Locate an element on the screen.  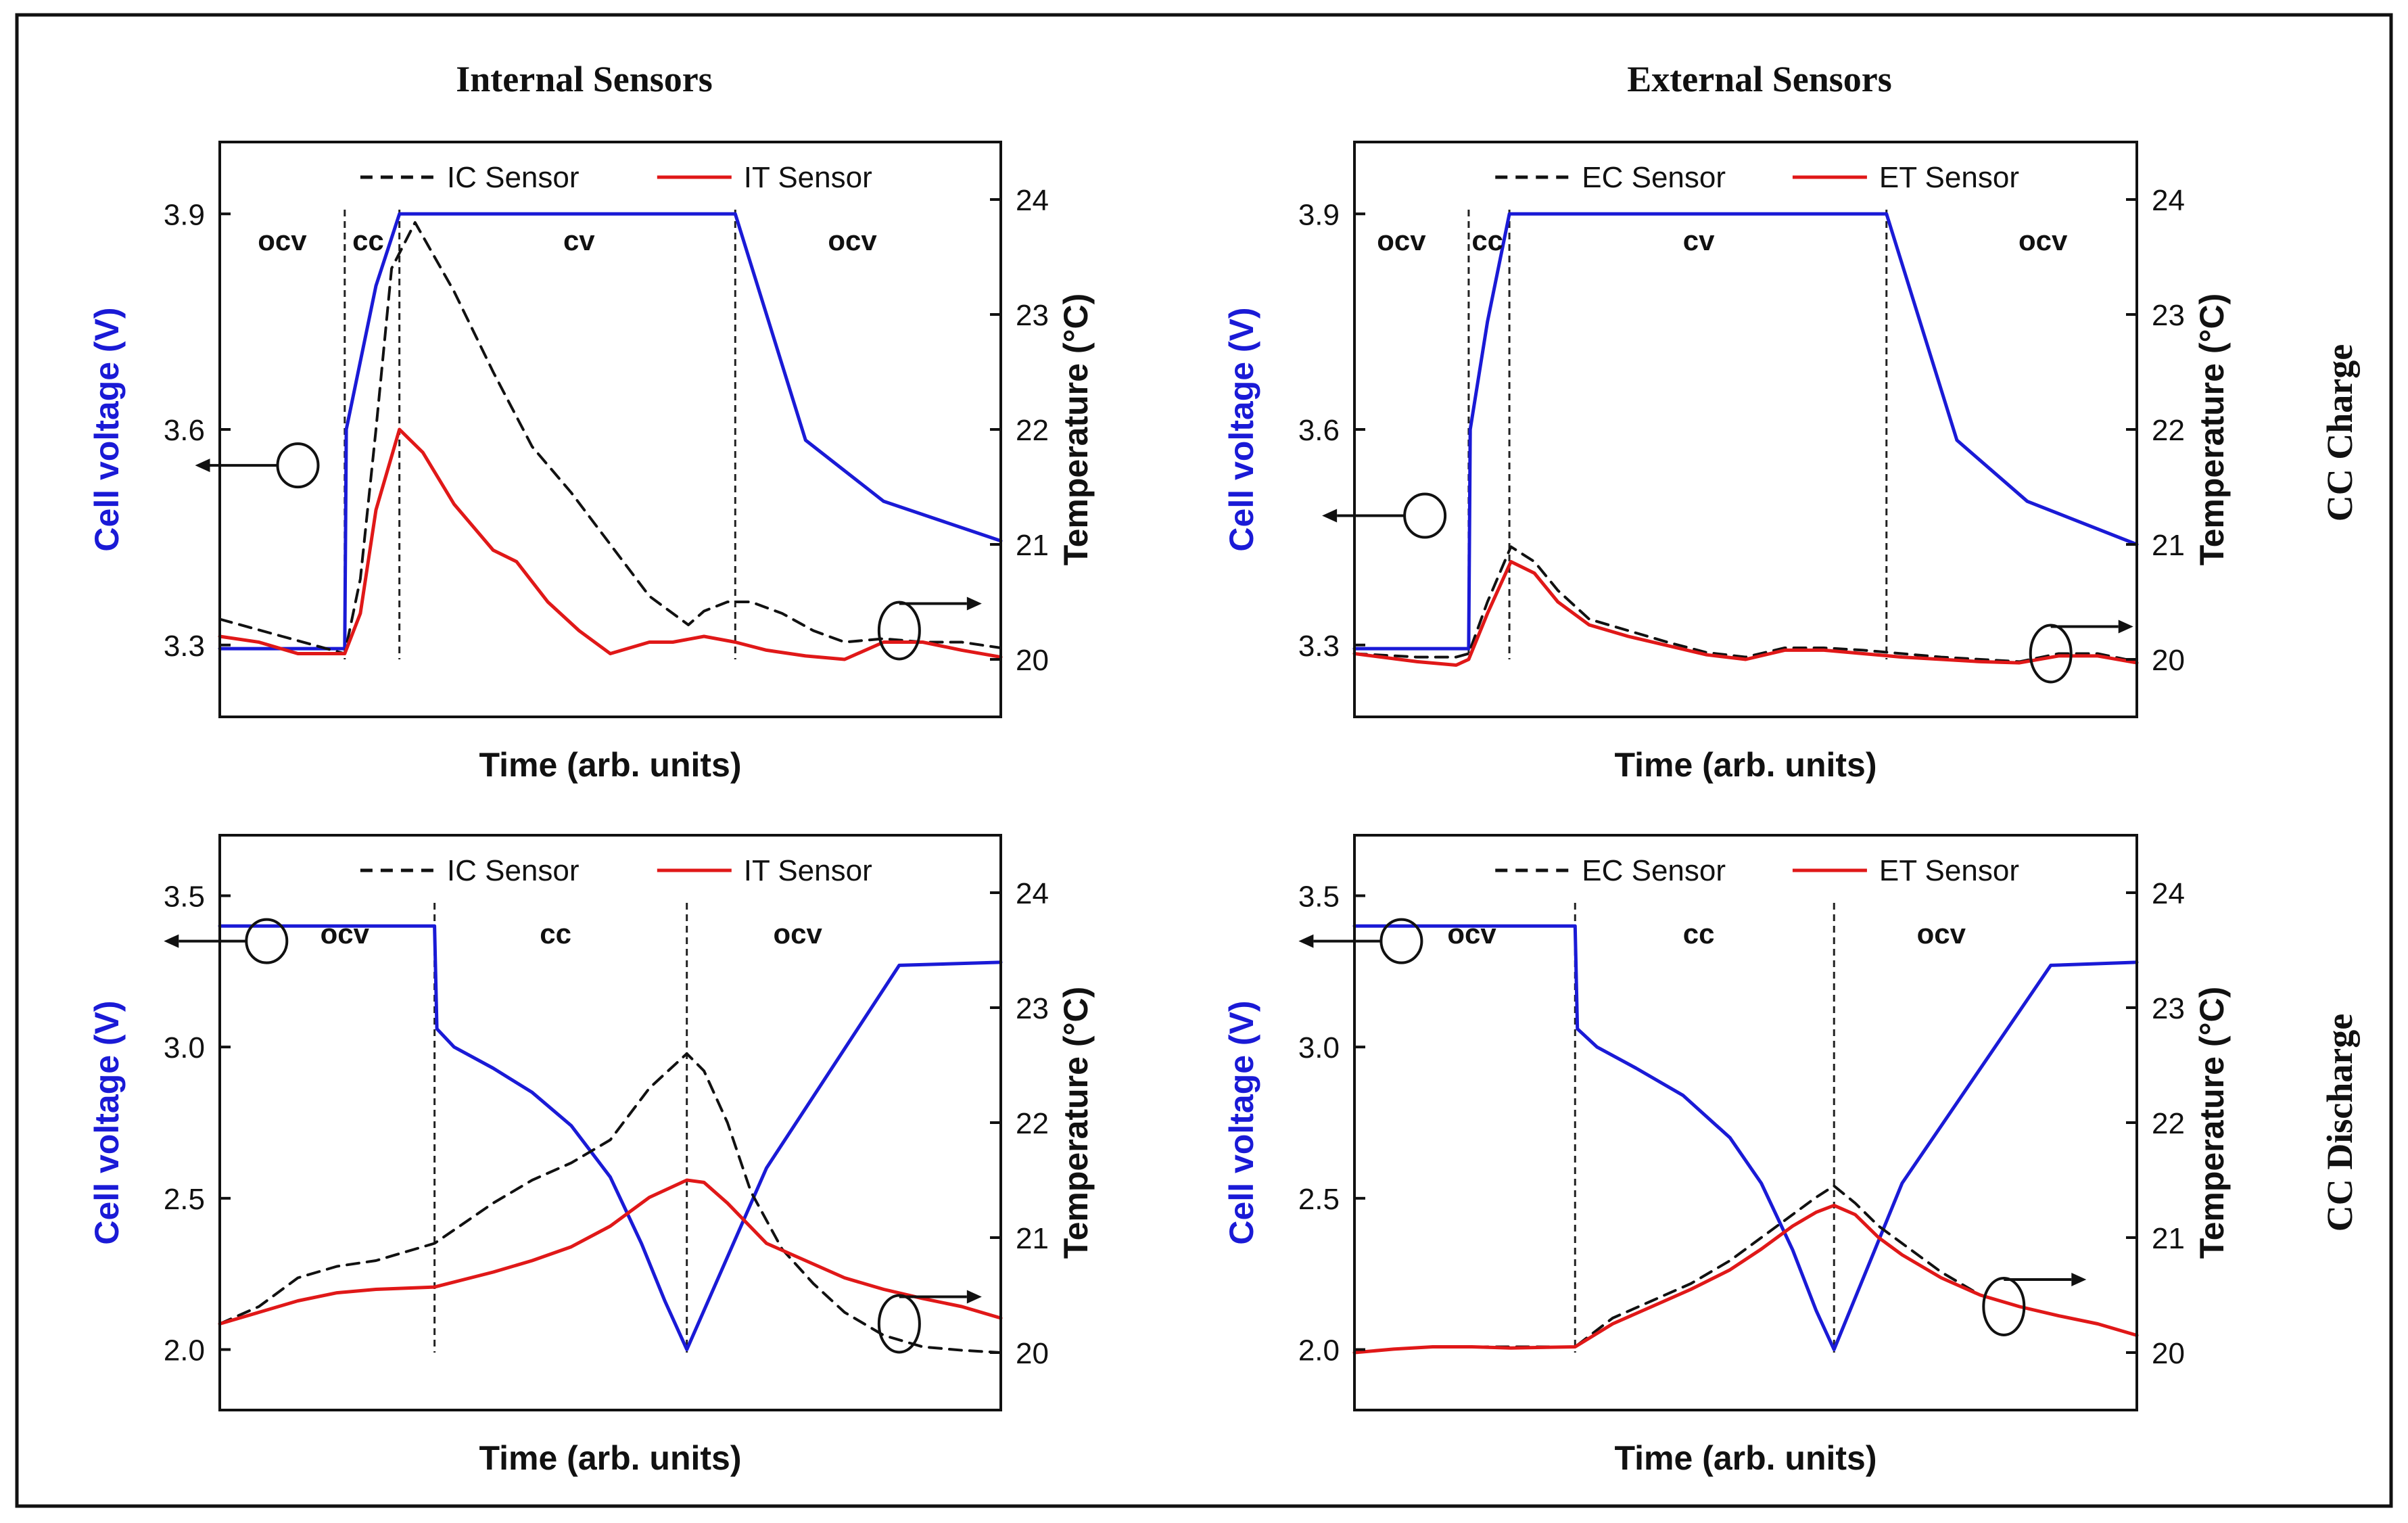
row-label-cc-discharge: CC Discharge is located at coordinates (2339, 1123).